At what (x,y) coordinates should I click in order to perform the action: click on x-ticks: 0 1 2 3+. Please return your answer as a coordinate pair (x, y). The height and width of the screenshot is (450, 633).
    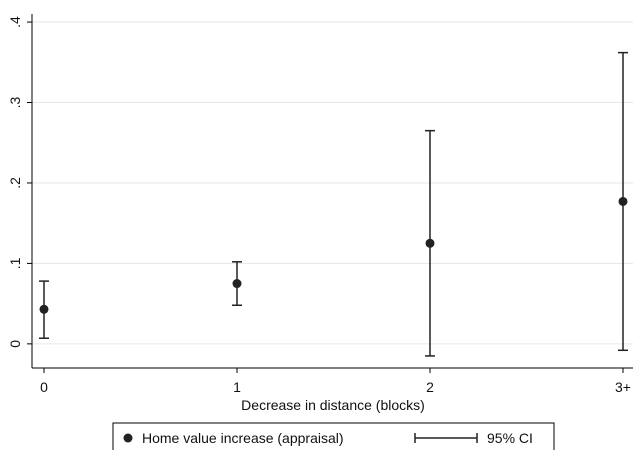
    Looking at the image, I should click on (335, 381).